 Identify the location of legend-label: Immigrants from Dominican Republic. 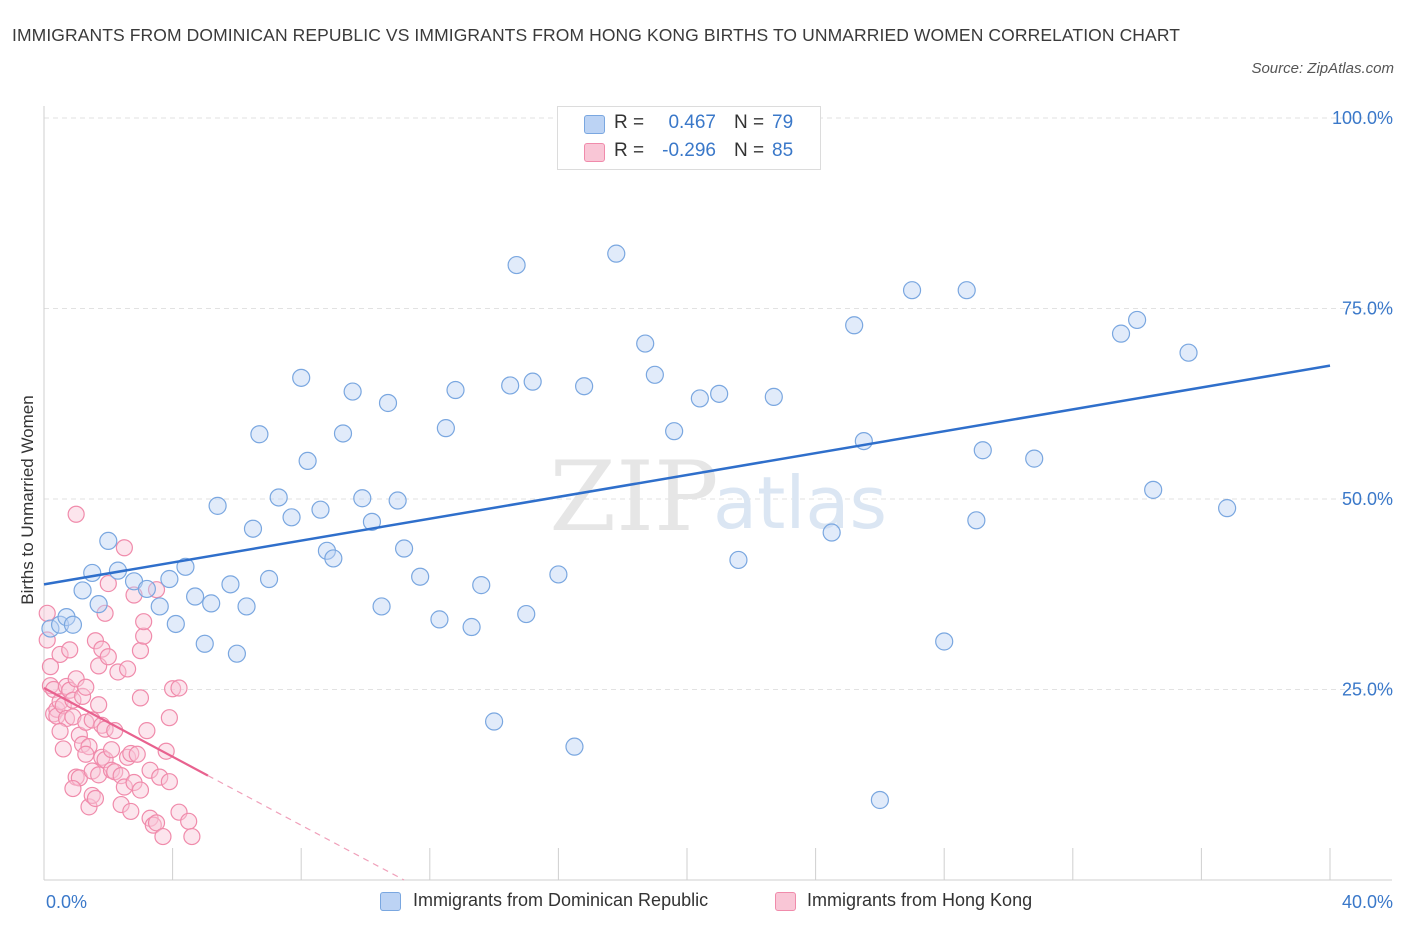
(561, 900).